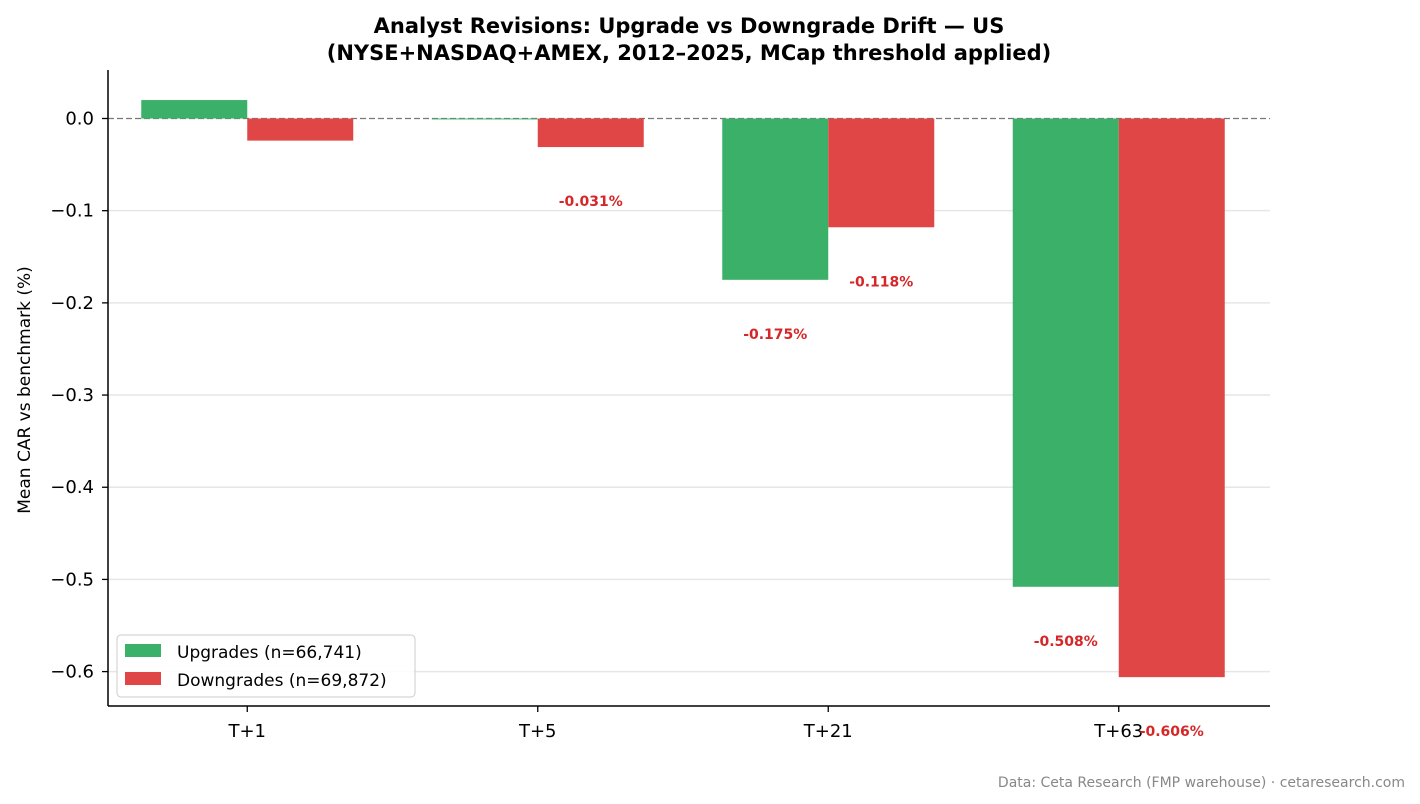  I want to click on data-label: -0.508%, so click(1066, 642).